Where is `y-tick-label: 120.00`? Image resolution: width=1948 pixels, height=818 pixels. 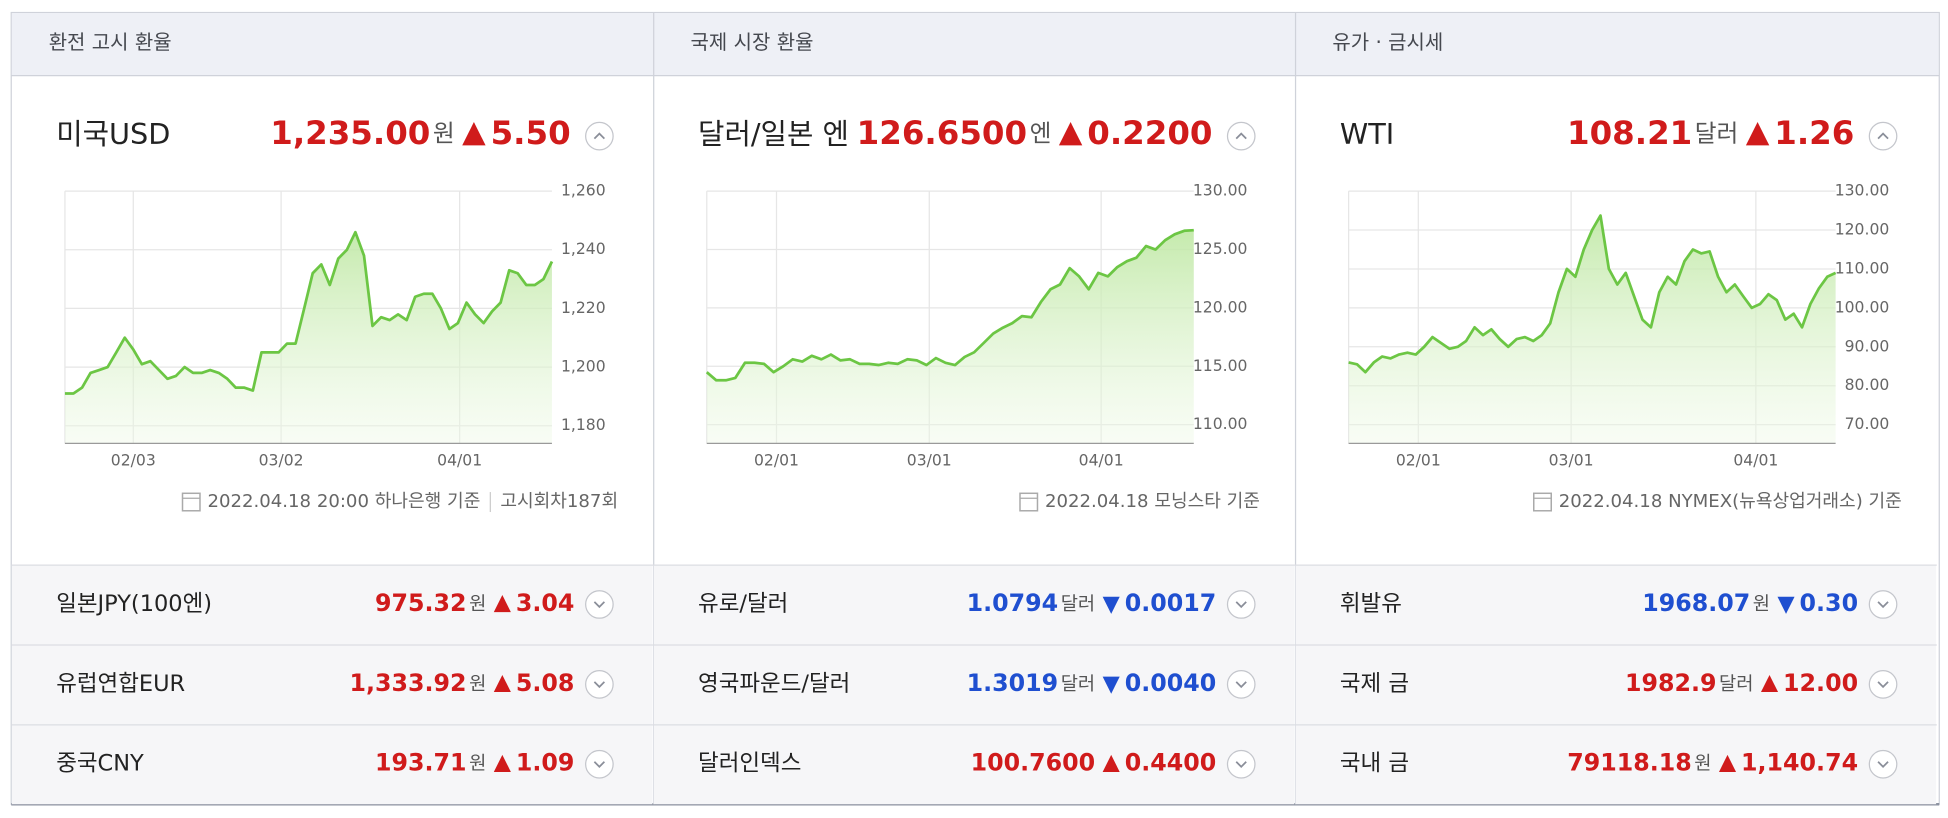
y-tick-label: 120.00 is located at coordinates (1220, 307).